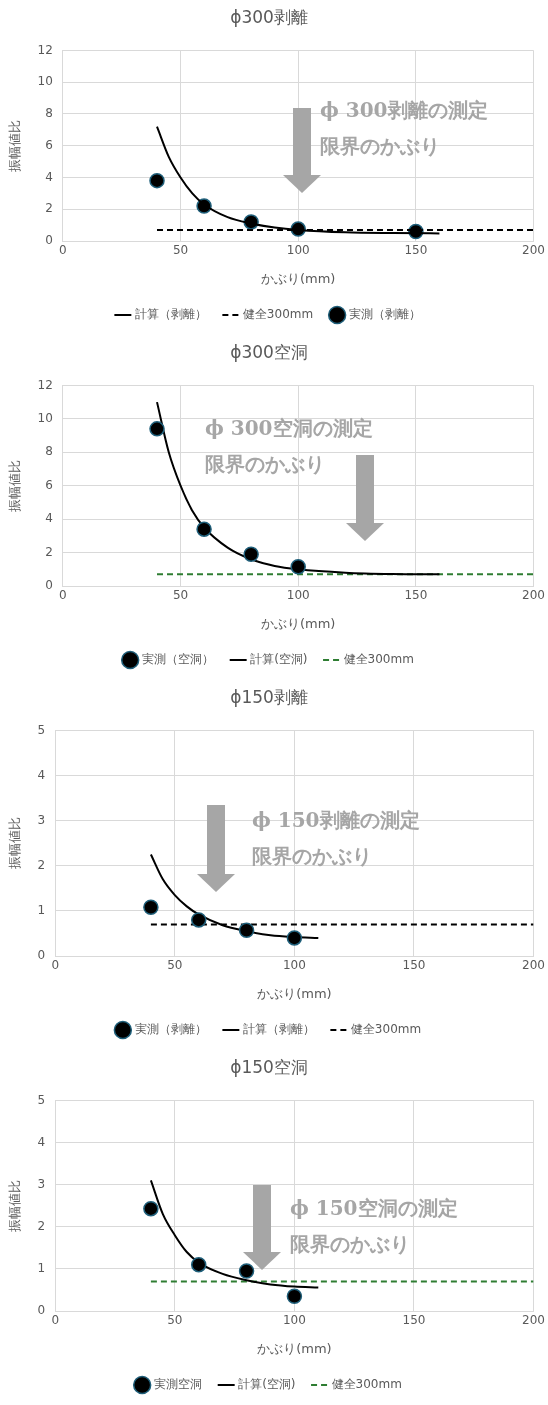 Image resolution: width=548 pixels, height=1405 pixels. I want to click on annotation: ϕ 300剥離の測定, so click(404, 110).